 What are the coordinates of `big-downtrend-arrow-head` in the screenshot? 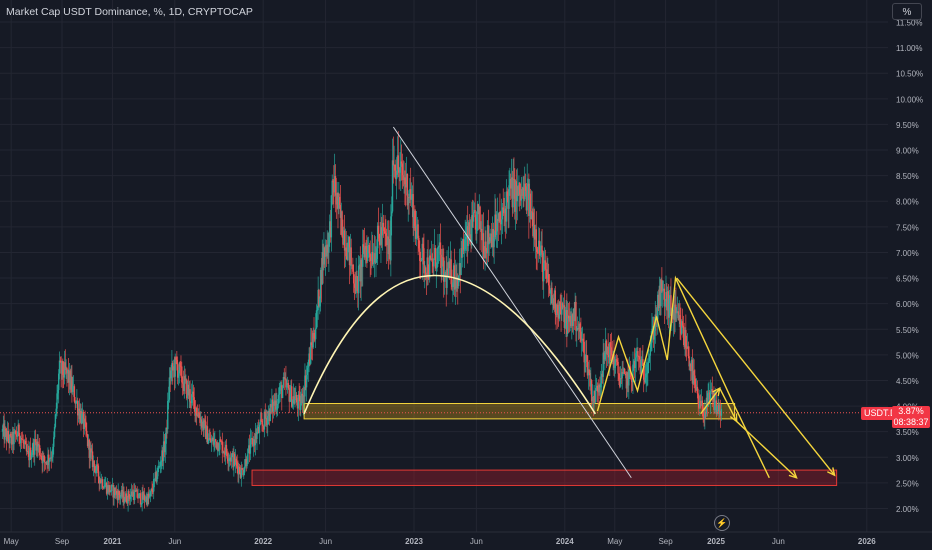 It's located at (831, 472).